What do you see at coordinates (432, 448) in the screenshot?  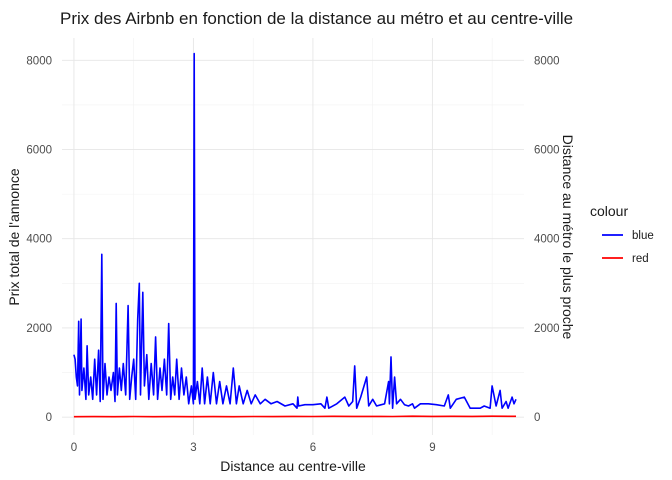 I see `x-tick-label: 9` at bounding box center [432, 448].